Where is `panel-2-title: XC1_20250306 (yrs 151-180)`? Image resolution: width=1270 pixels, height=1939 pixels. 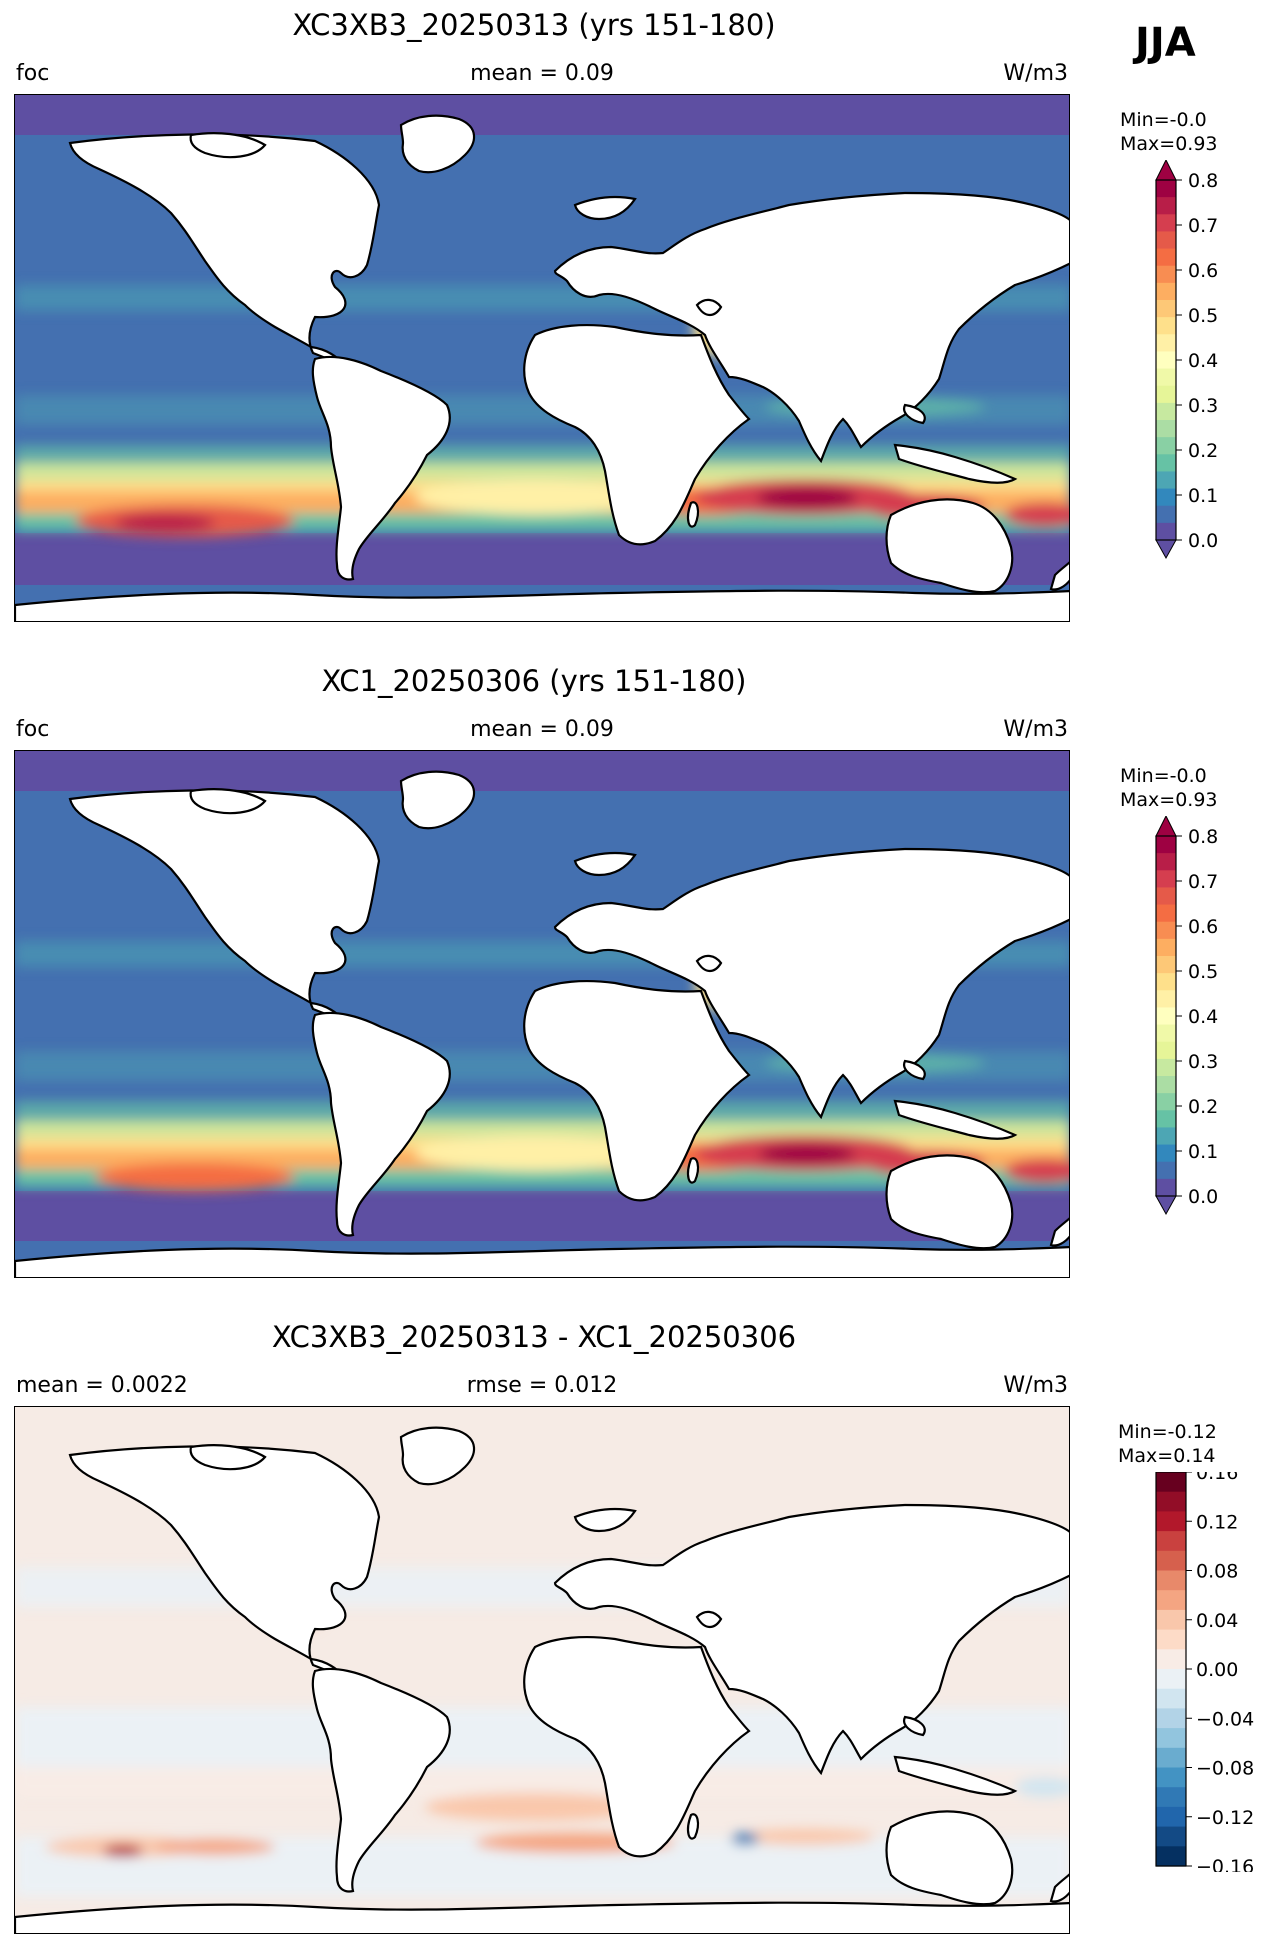
panel-2-title: XC1_20250306 (yrs 151-180) is located at coordinates (534, 681).